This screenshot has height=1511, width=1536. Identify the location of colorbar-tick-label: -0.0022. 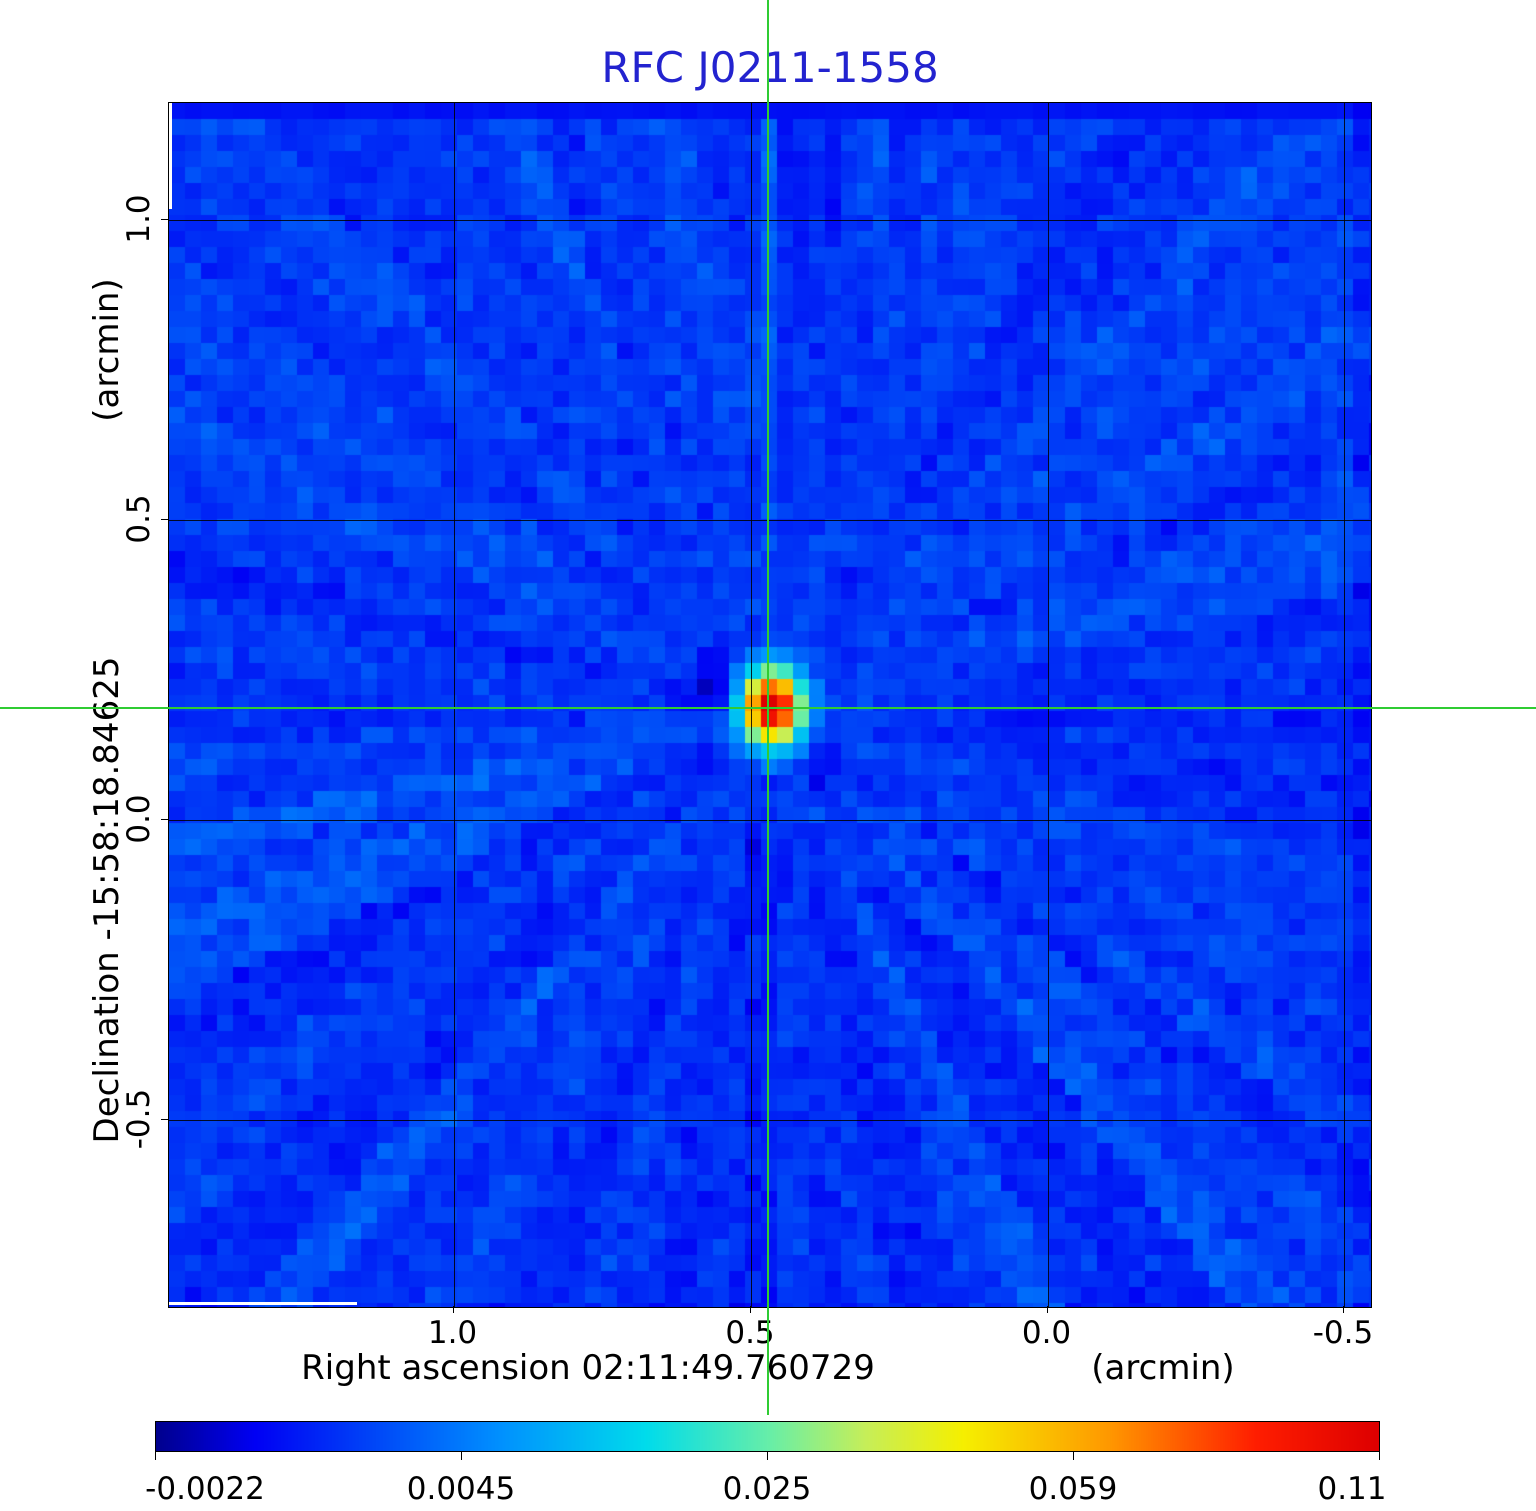
(205, 1489).